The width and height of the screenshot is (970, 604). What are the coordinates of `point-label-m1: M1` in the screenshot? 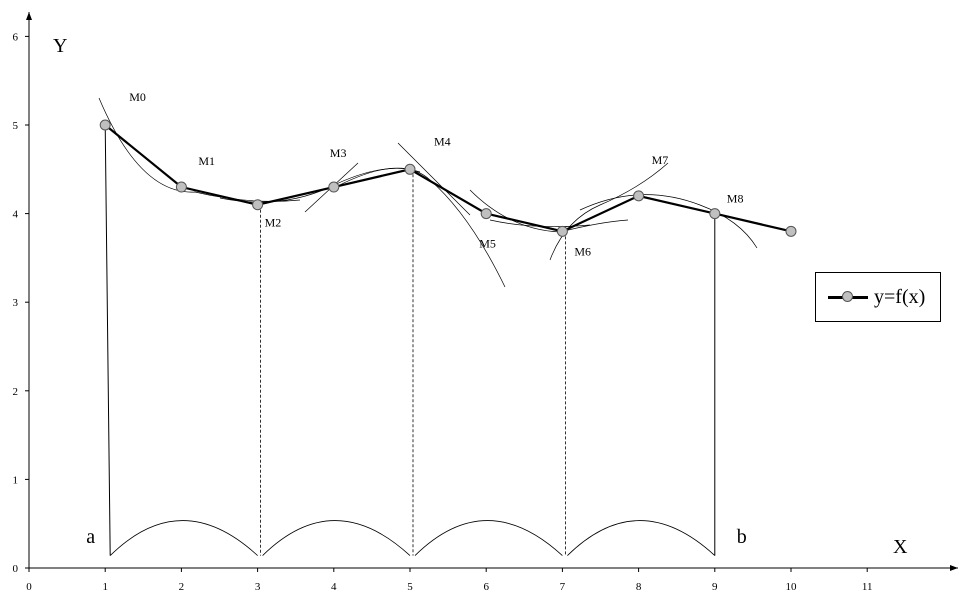 It's located at (206, 161).